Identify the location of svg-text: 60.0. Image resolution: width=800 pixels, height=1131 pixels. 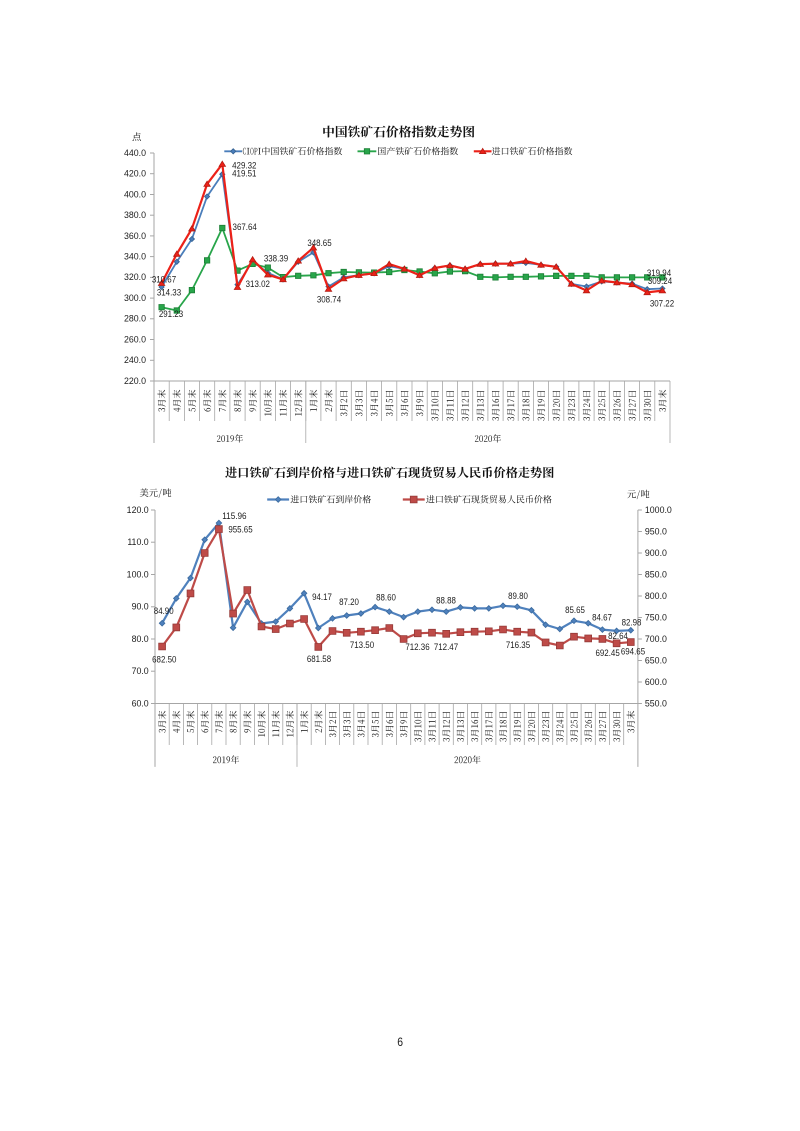
(140, 703).